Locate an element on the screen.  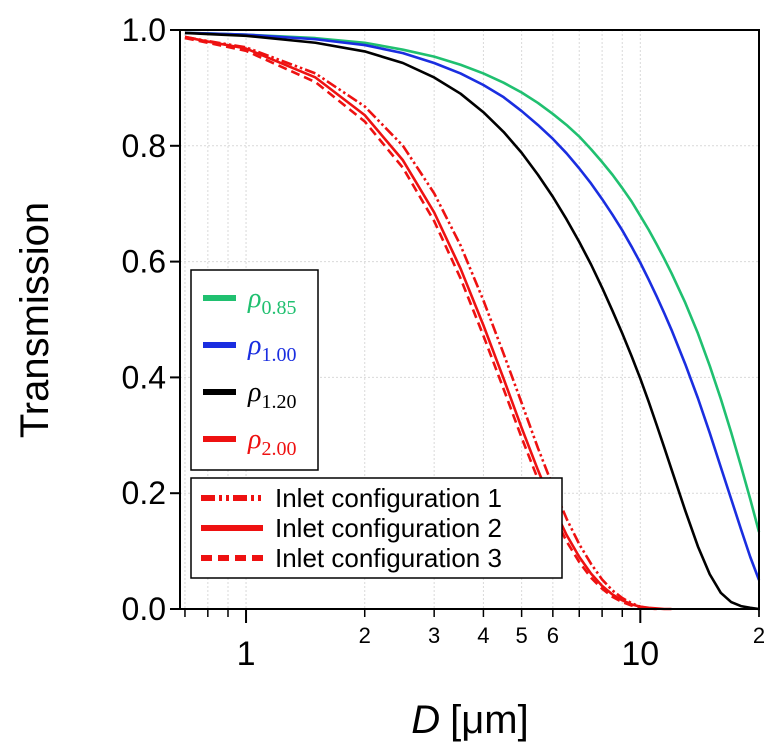
legend-density-label: ρ0.85 is located at coordinates (271, 301).